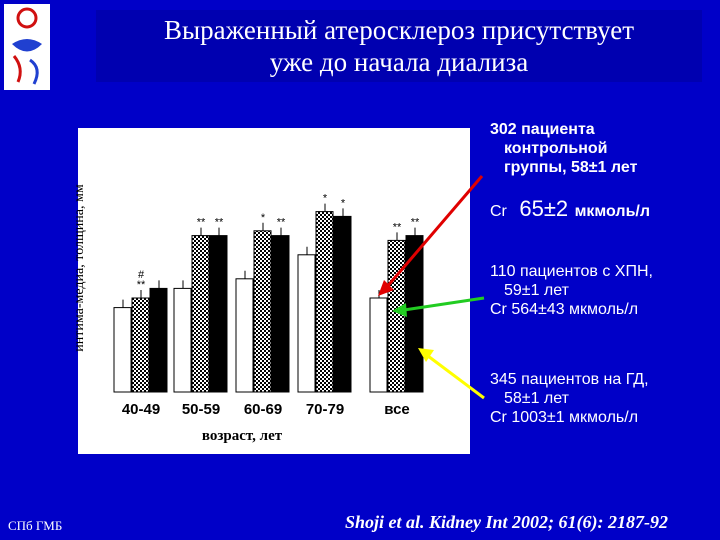 The width and height of the screenshot is (720, 540). I want to click on cr-value: 65±2, so click(544, 208).